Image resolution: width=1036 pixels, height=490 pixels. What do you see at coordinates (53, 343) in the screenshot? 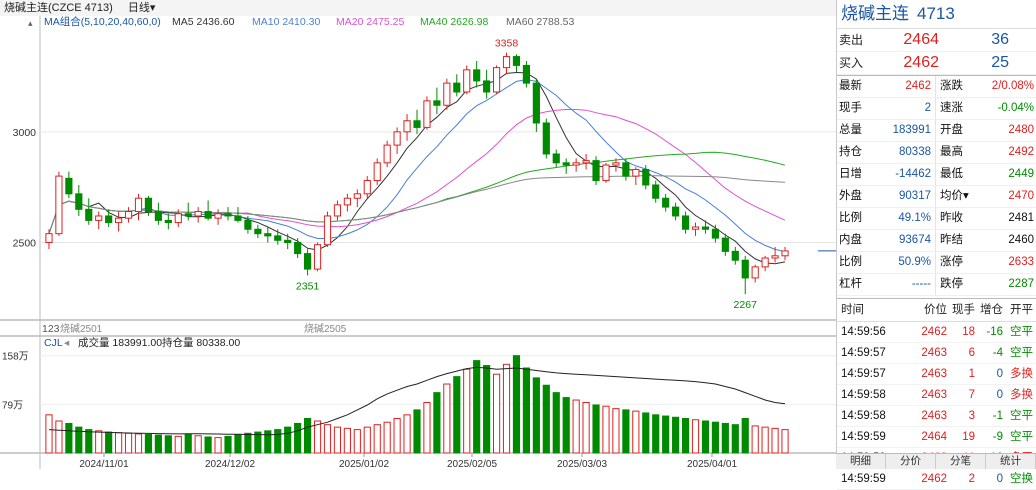
I see `volume-indicator-name: CJL` at bounding box center [53, 343].